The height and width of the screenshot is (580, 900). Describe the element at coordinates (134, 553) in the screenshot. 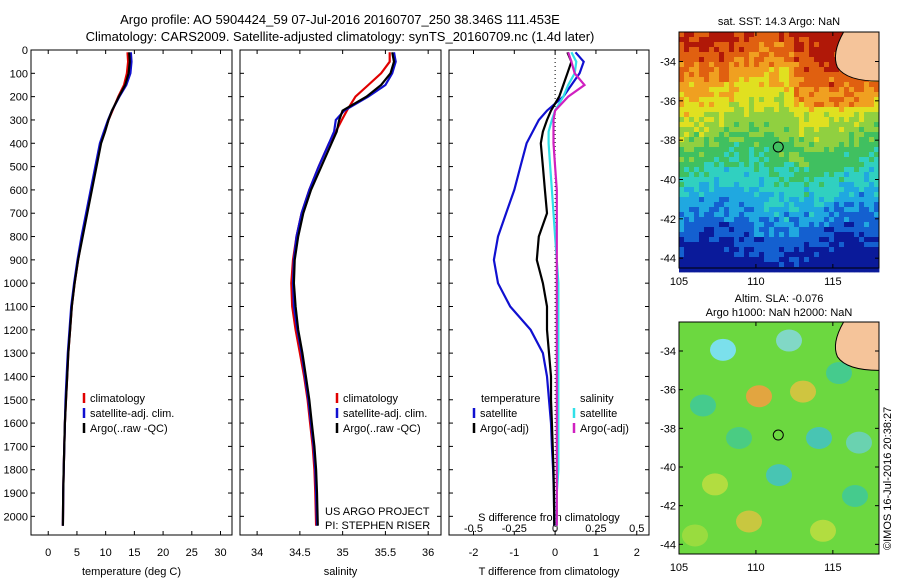

I see `x-tick-label: 15` at that location.